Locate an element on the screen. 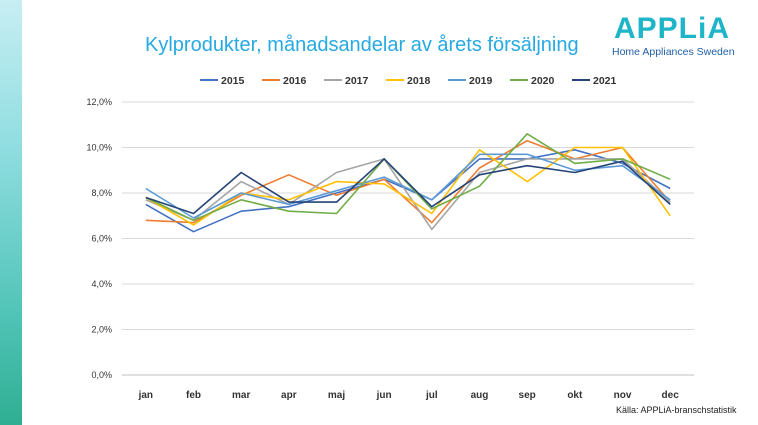  applia-logo: APPLiA Home Appliances Sweden is located at coordinates (680, 37).